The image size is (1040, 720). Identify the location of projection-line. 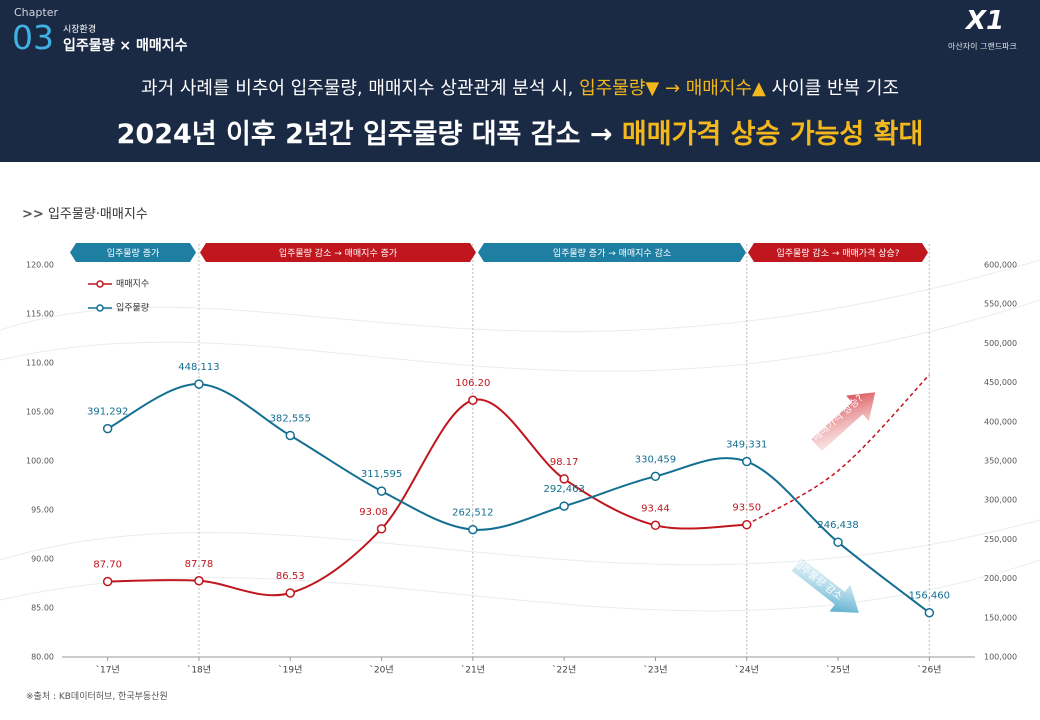
(838, 450).